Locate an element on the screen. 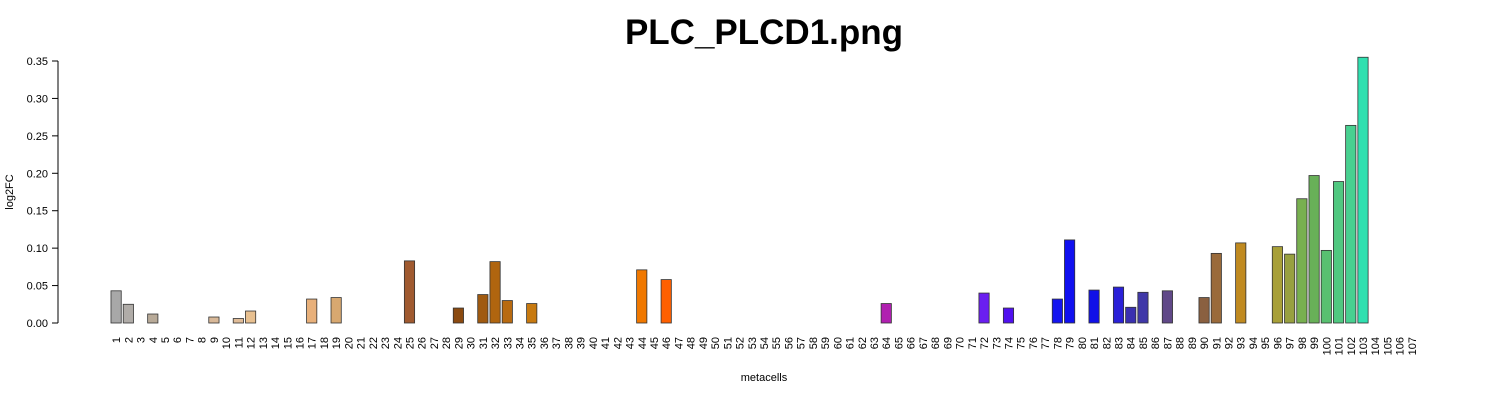 Image resolution: width=1500 pixels, height=400 pixels. x-tick-label: 28 is located at coordinates (447, 343).